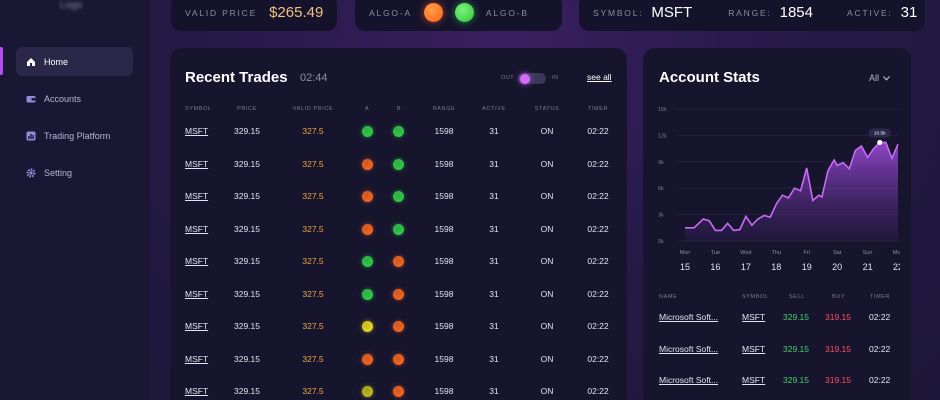 This screenshot has width=940, height=400. I want to click on stats-column-header-buy: BUY, so click(839, 297).